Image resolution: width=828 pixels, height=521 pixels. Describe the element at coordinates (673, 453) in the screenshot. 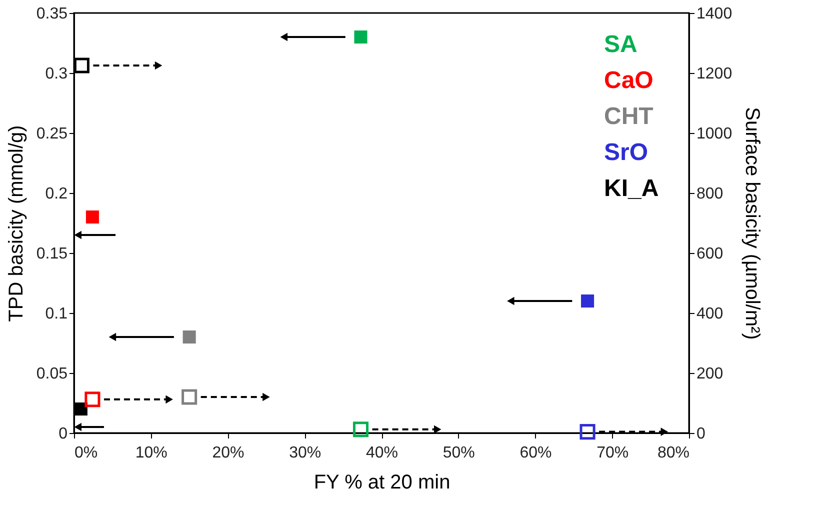

I see `x-tick-label: 80%` at that location.